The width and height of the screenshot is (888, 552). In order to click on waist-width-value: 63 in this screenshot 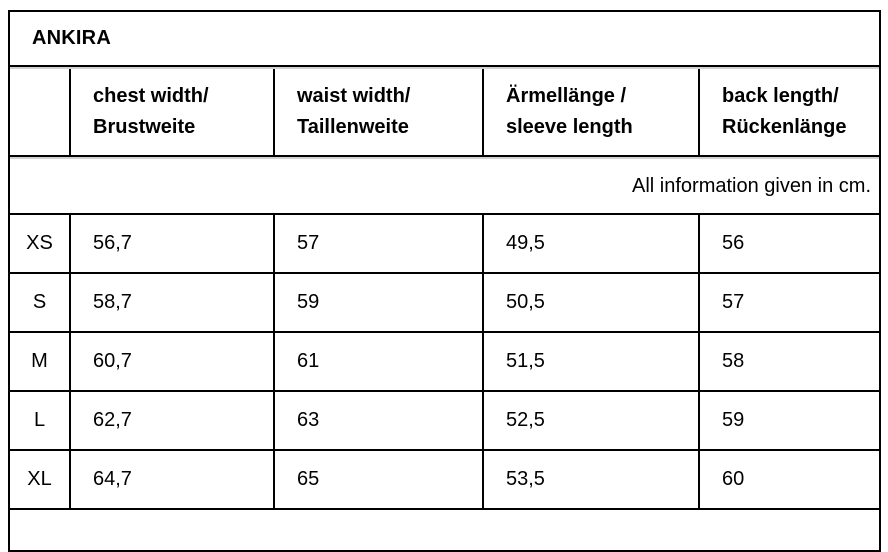, I will do `click(379, 420)`.